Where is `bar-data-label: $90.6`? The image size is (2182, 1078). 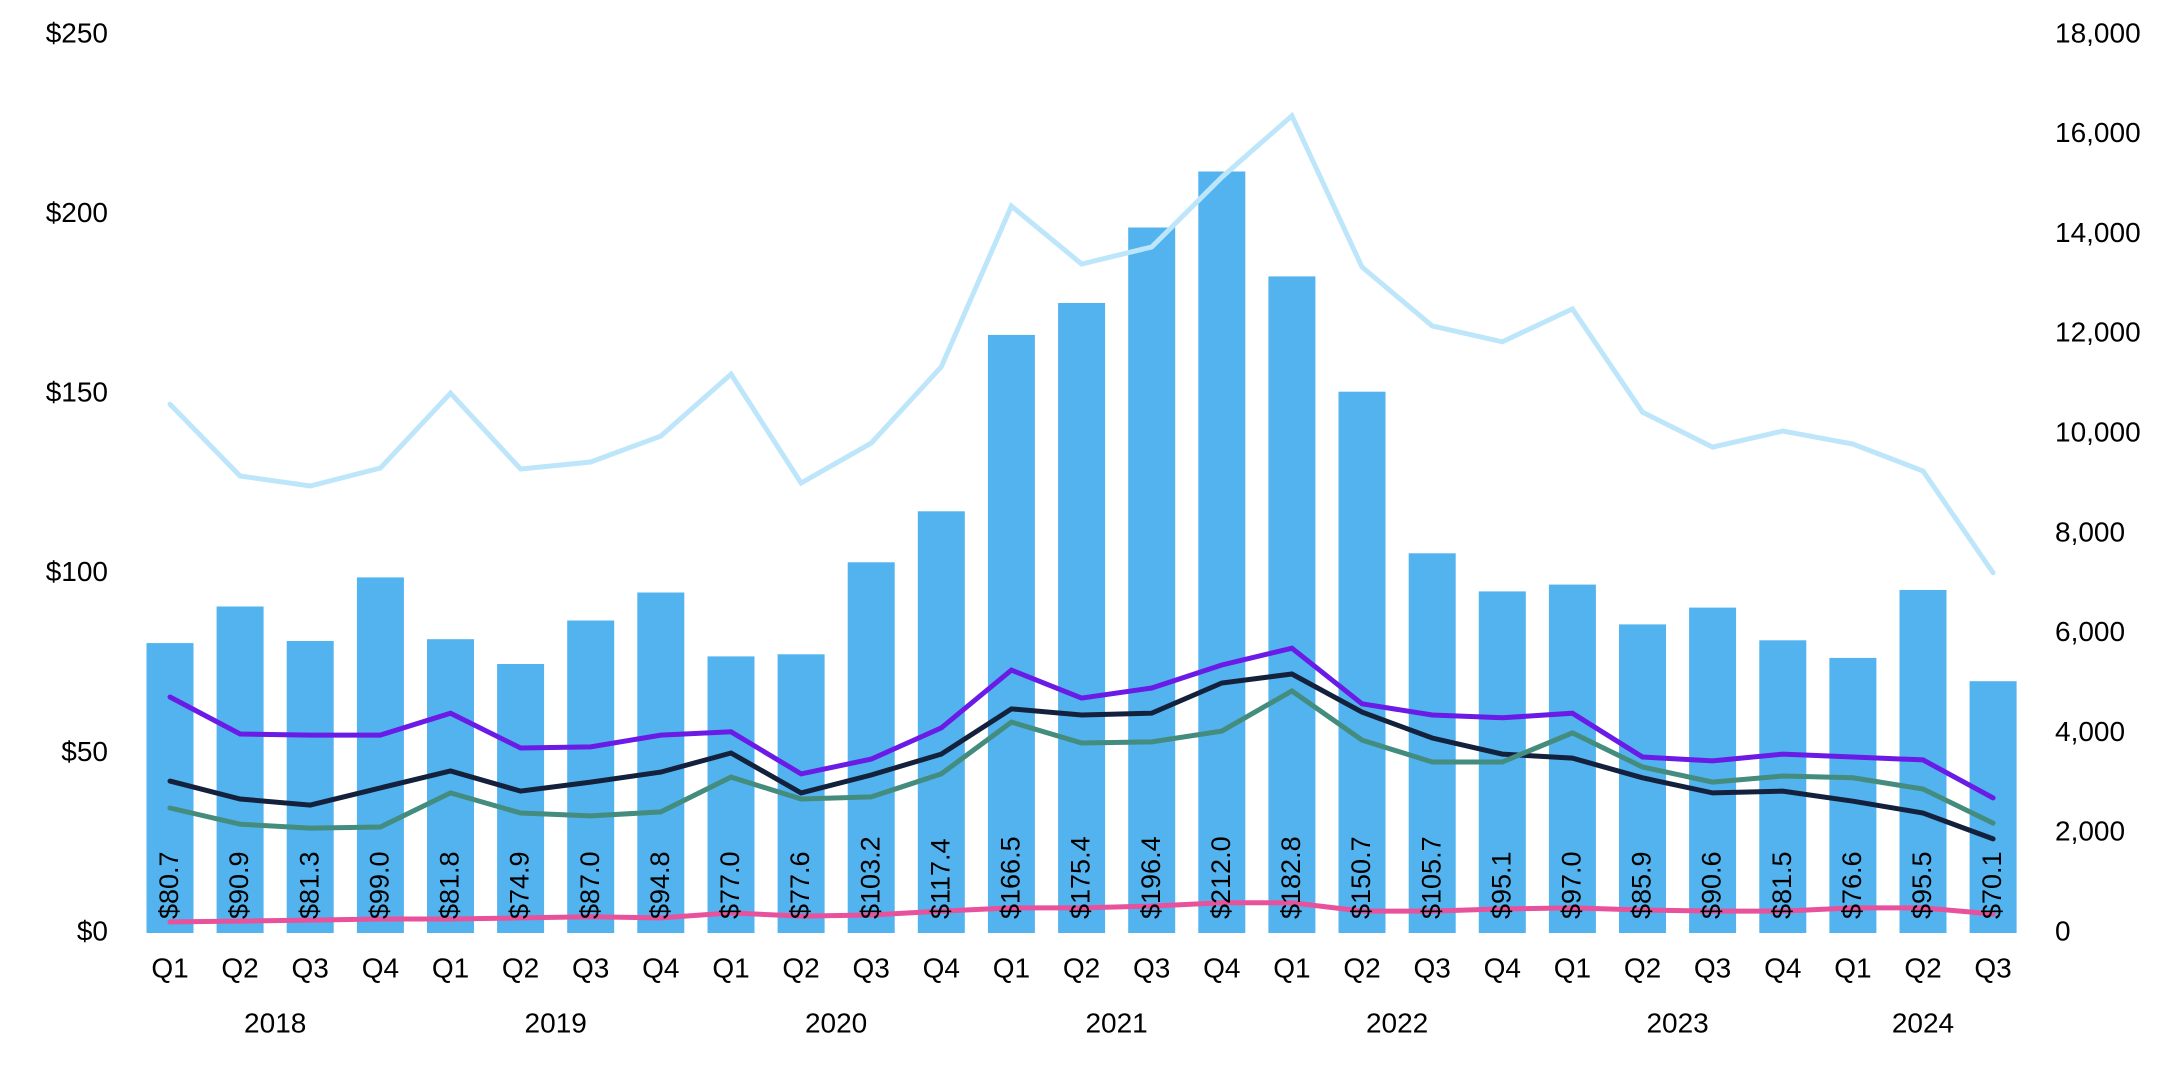 bar-data-label: $90.6 is located at coordinates (1712, 885).